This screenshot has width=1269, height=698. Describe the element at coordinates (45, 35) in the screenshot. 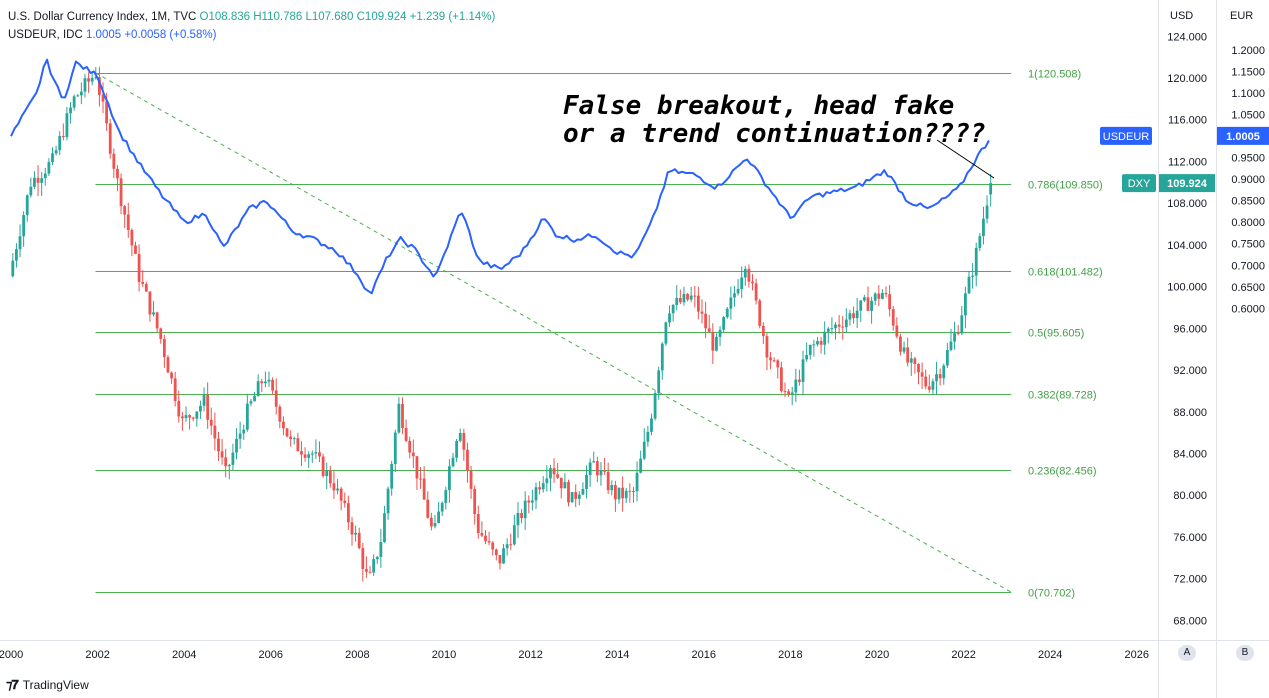

I see `usdeur-legend-title: USDEUR, IDC` at that location.